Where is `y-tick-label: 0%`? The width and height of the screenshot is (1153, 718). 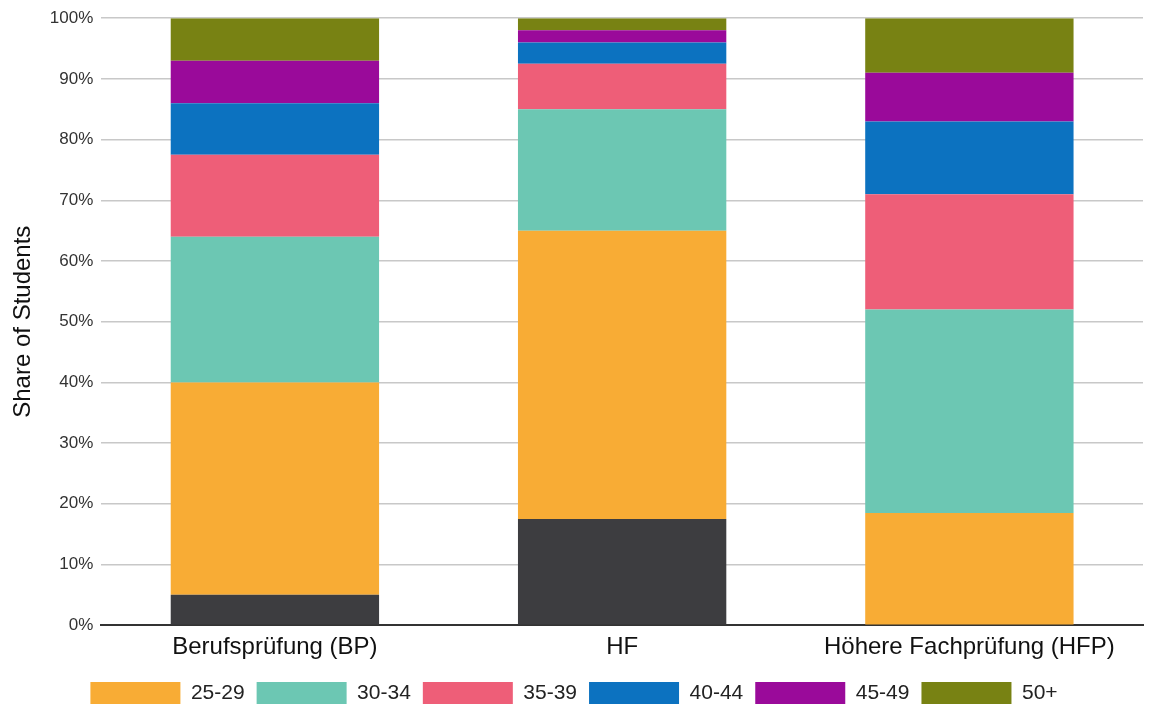 y-tick-label: 0% is located at coordinates (81, 624).